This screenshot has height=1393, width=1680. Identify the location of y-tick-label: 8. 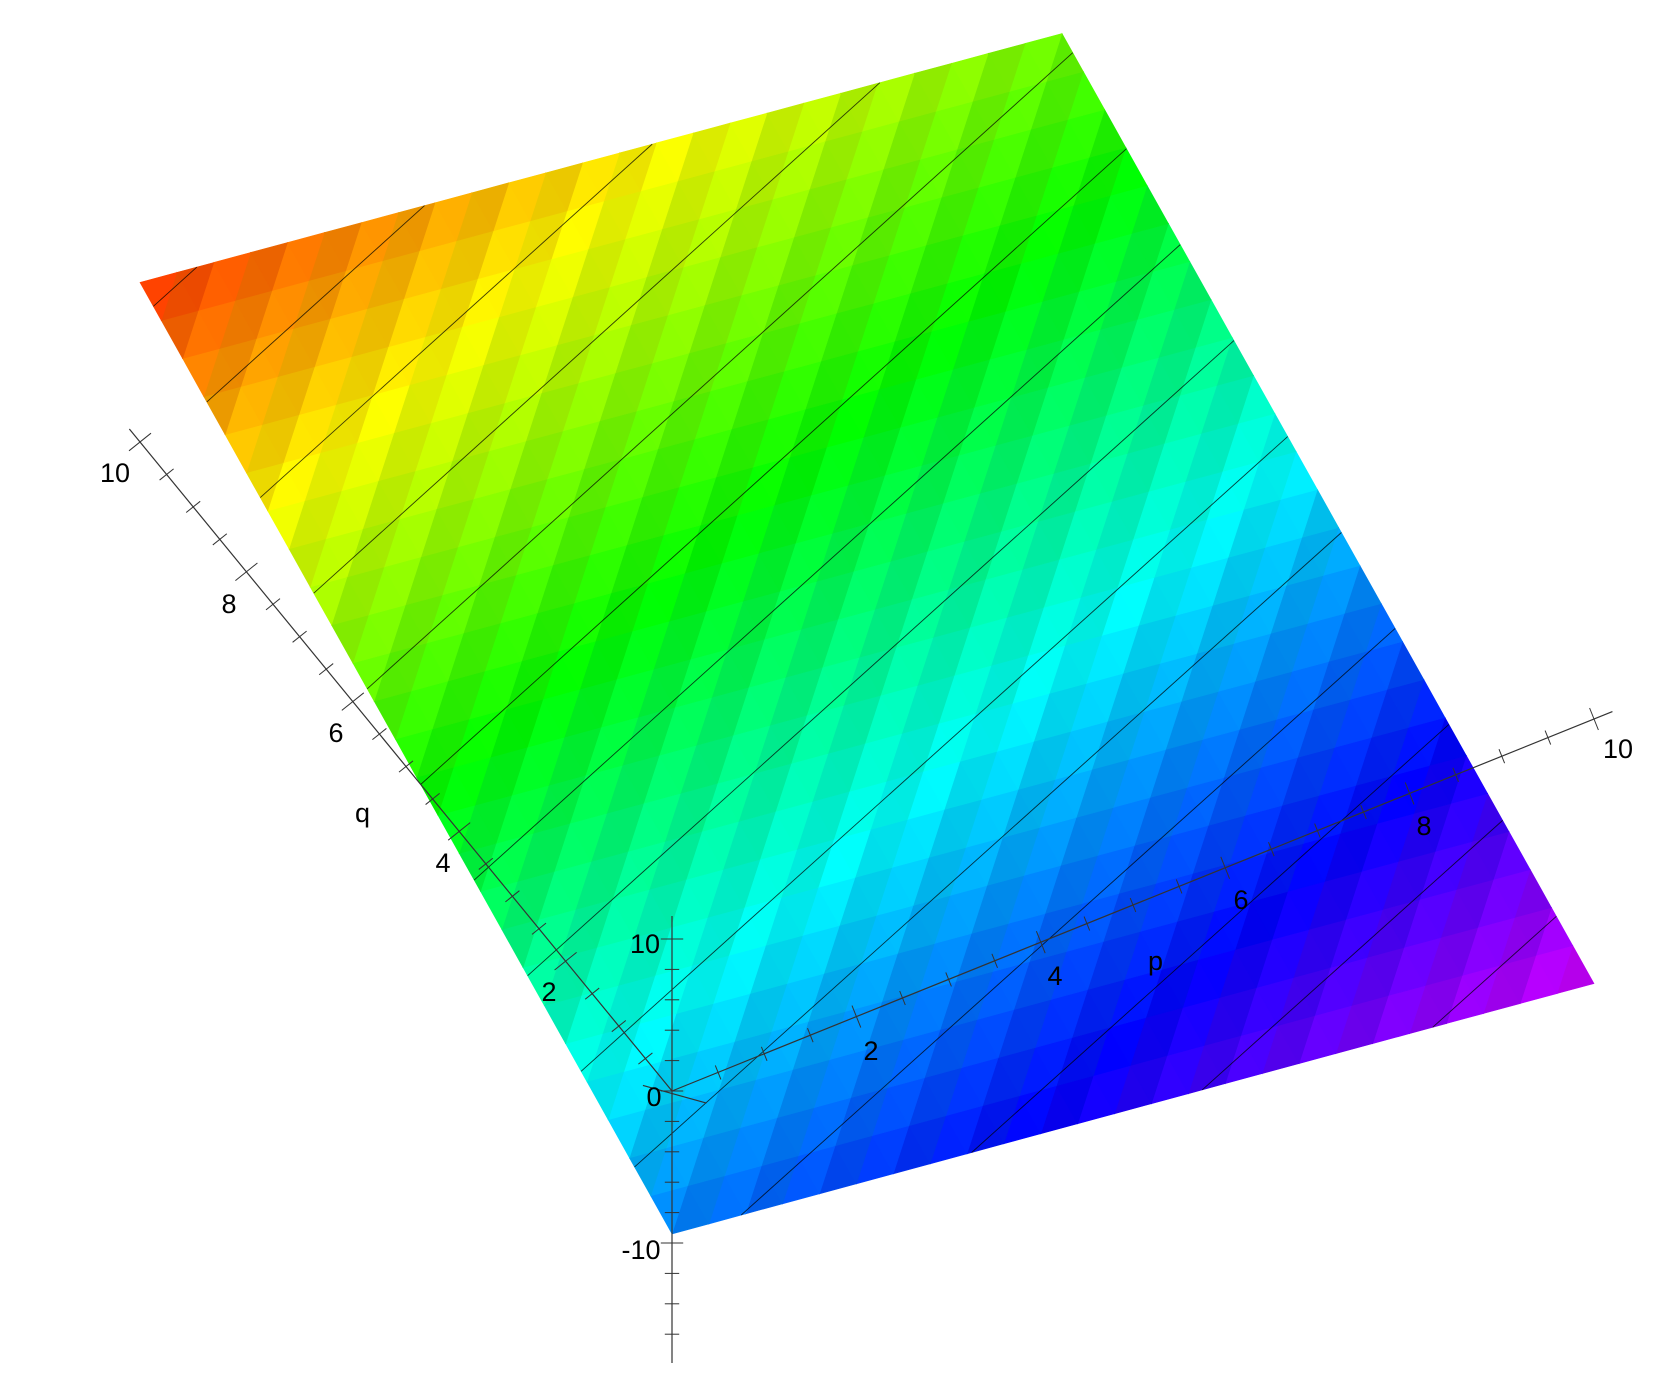
(228, 604).